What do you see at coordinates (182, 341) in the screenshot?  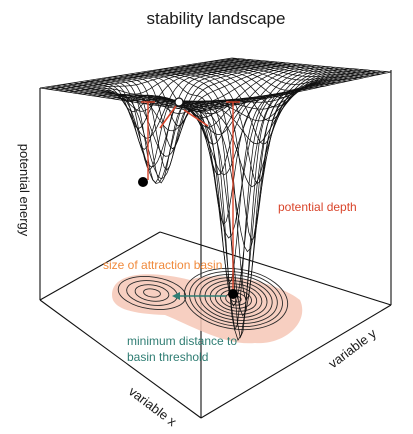 I see `minimum-distance-label-line1: minimum distance to` at bounding box center [182, 341].